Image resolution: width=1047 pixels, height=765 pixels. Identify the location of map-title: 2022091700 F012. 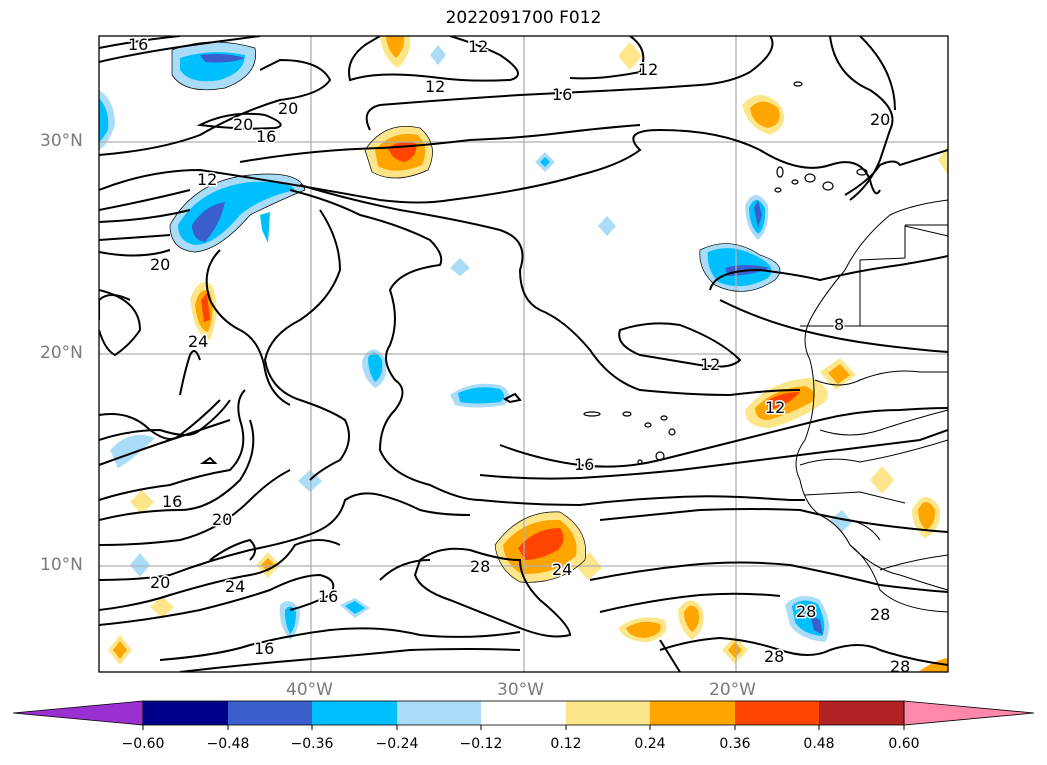
(523, 18).